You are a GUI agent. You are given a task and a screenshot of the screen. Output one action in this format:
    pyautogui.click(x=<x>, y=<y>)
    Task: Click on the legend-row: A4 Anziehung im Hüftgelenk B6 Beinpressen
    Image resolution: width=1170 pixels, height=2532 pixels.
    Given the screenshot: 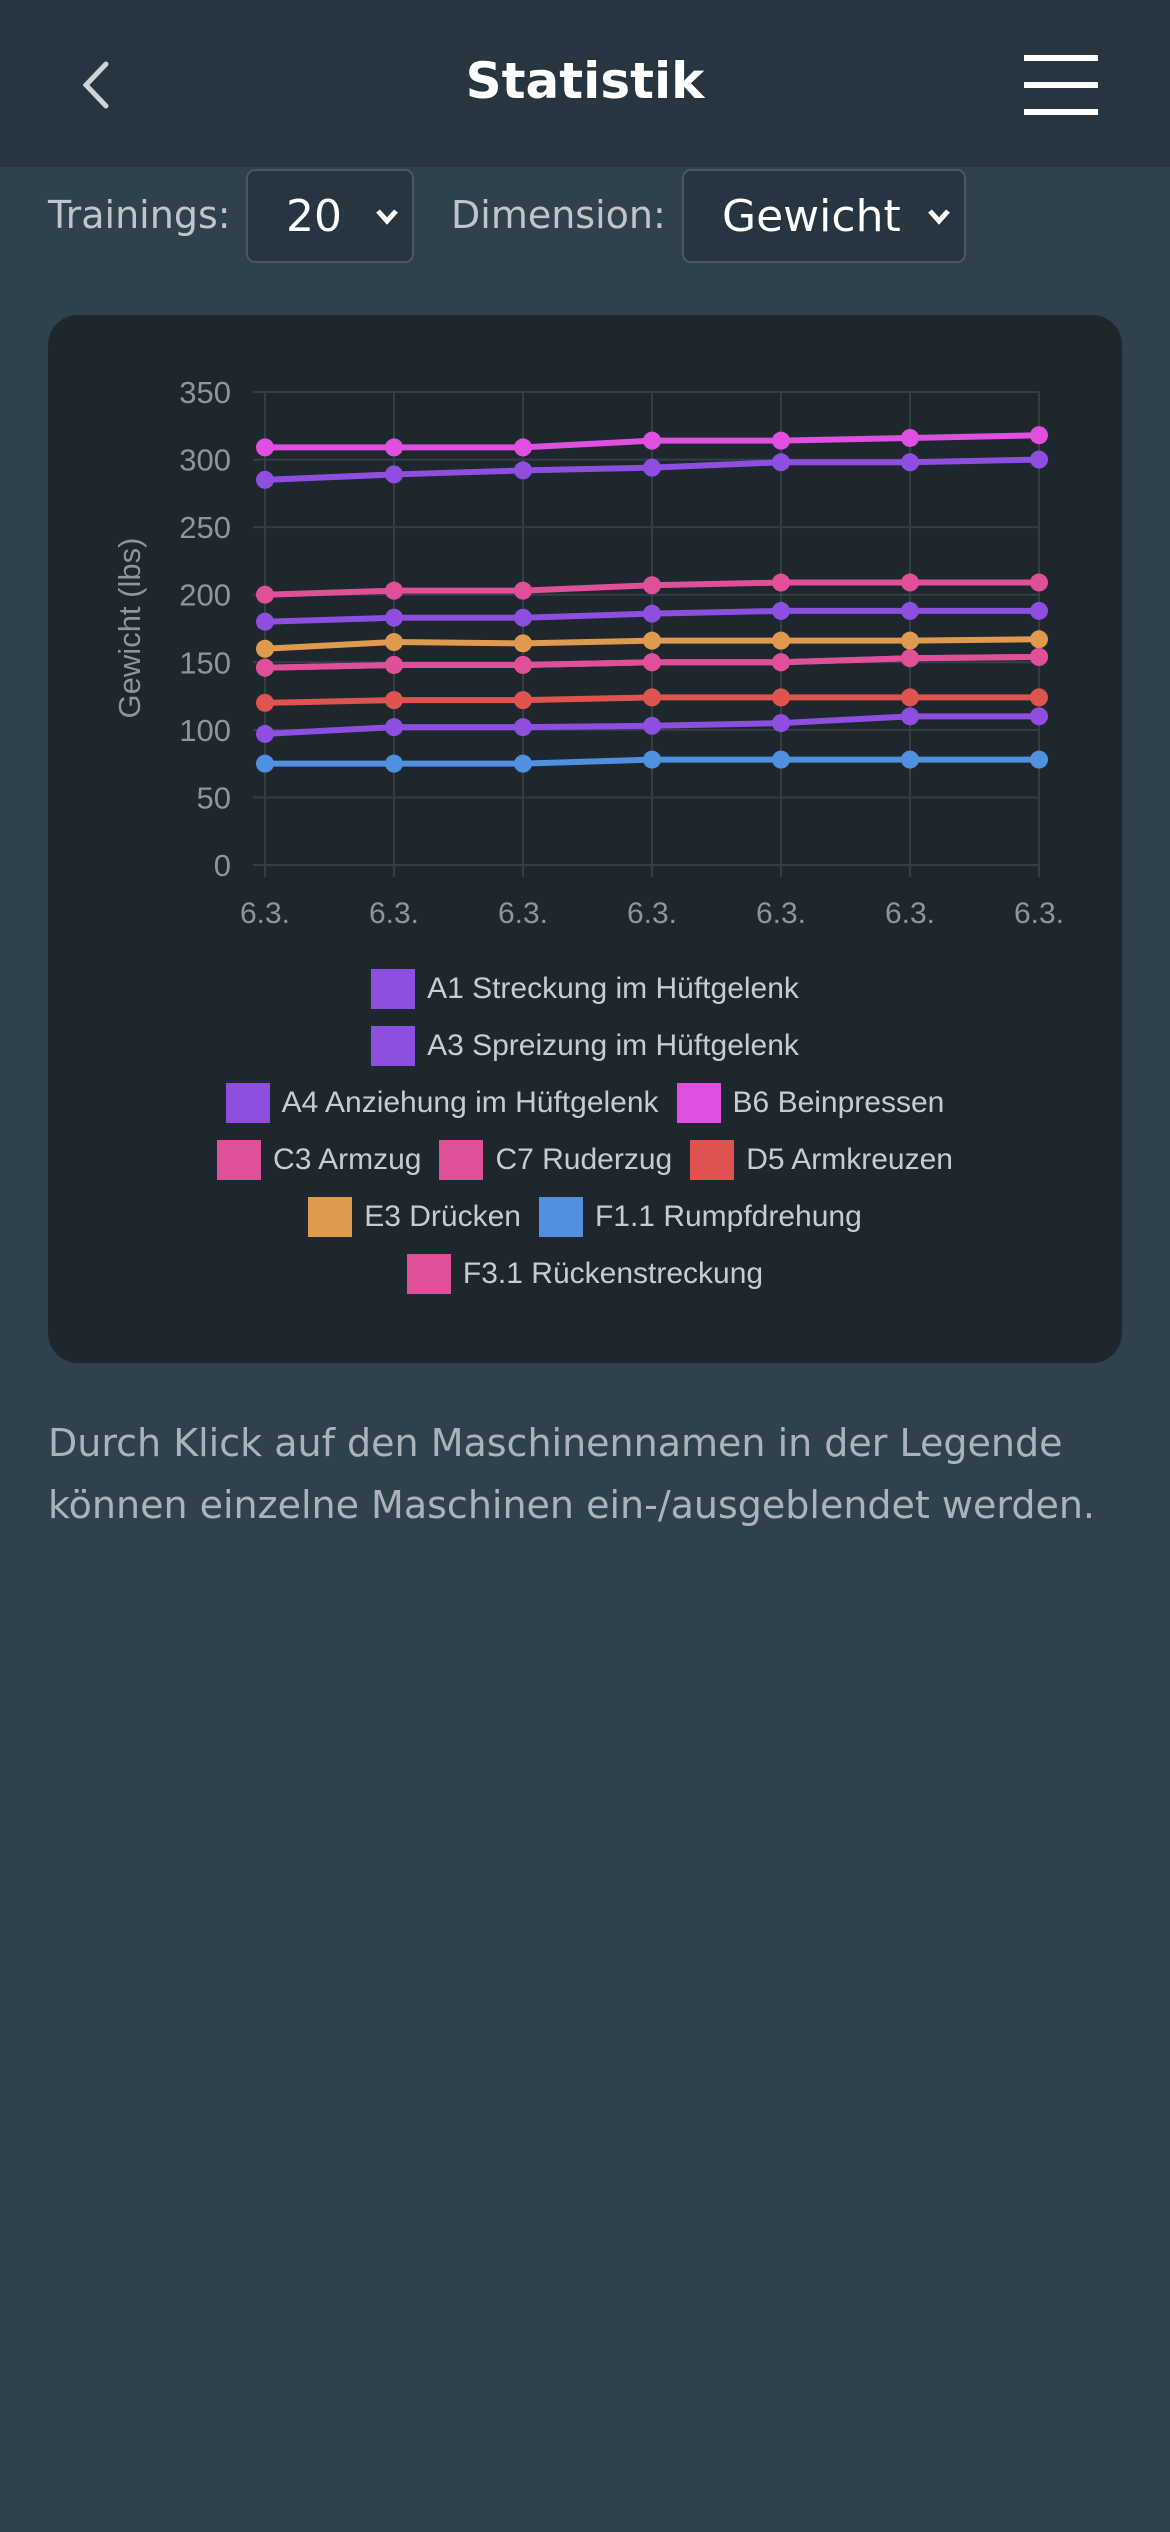 What is the action you would take?
    pyautogui.click(x=585, y=1102)
    